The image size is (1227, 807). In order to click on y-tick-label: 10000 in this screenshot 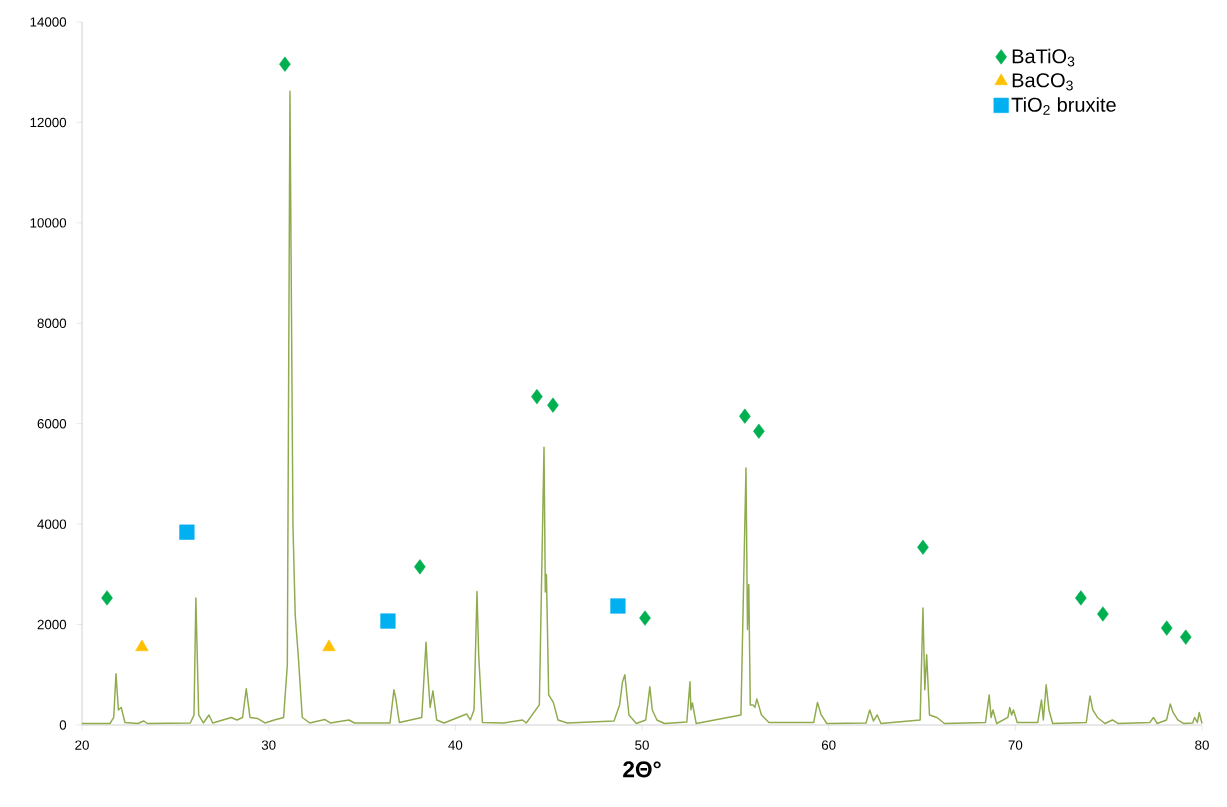, I will do `click(48, 223)`.